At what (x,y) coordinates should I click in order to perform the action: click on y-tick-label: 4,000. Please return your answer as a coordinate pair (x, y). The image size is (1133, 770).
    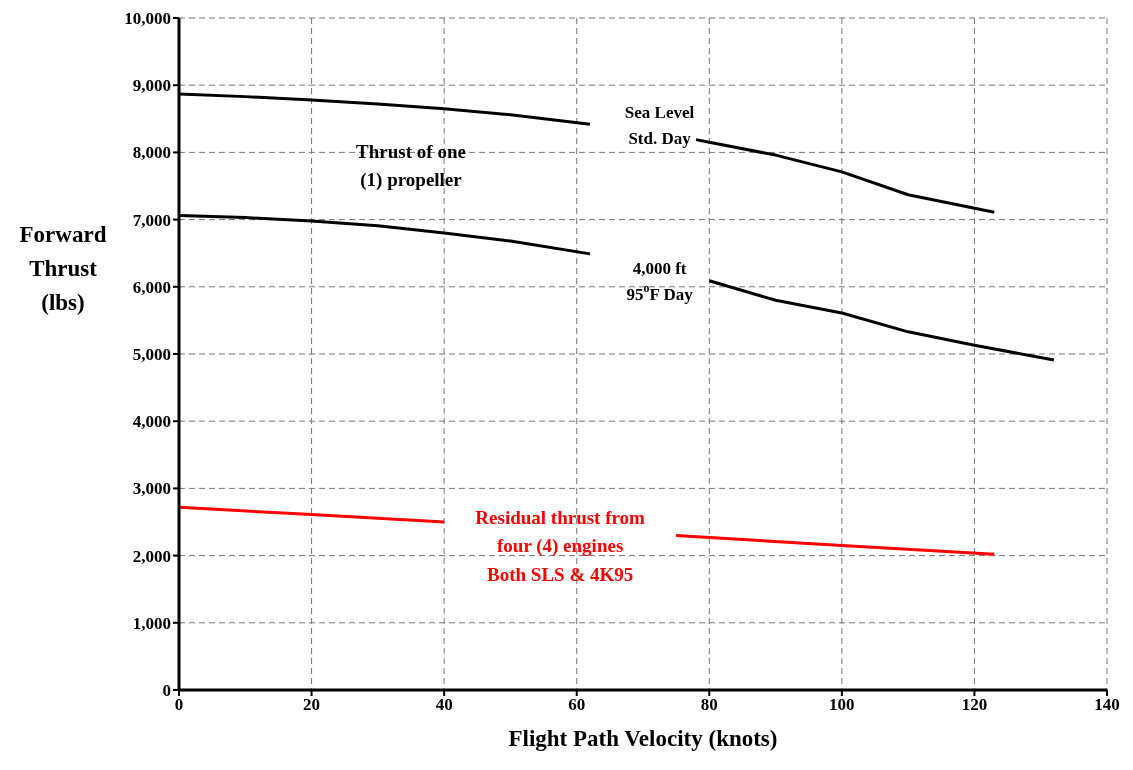
    Looking at the image, I should click on (151, 422).